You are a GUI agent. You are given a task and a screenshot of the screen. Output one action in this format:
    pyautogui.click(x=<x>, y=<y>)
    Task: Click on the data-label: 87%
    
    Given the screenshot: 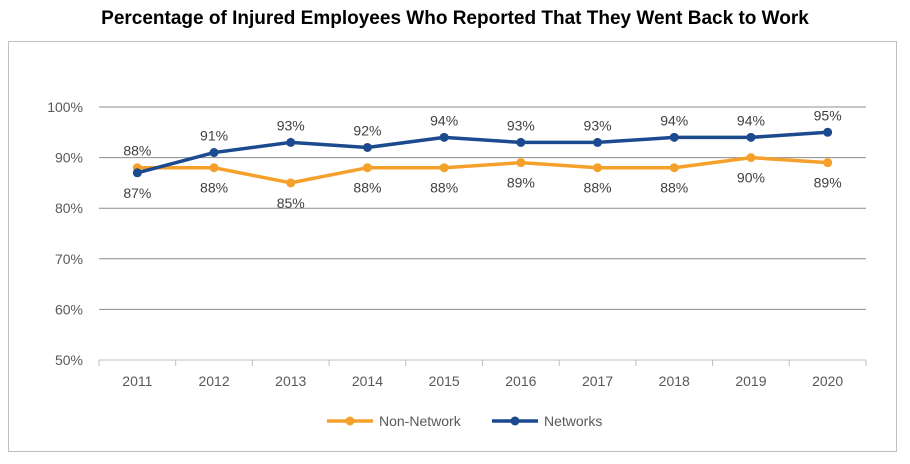 What is the action you would take?
    pyautogui.click(x=137, y=193)
    